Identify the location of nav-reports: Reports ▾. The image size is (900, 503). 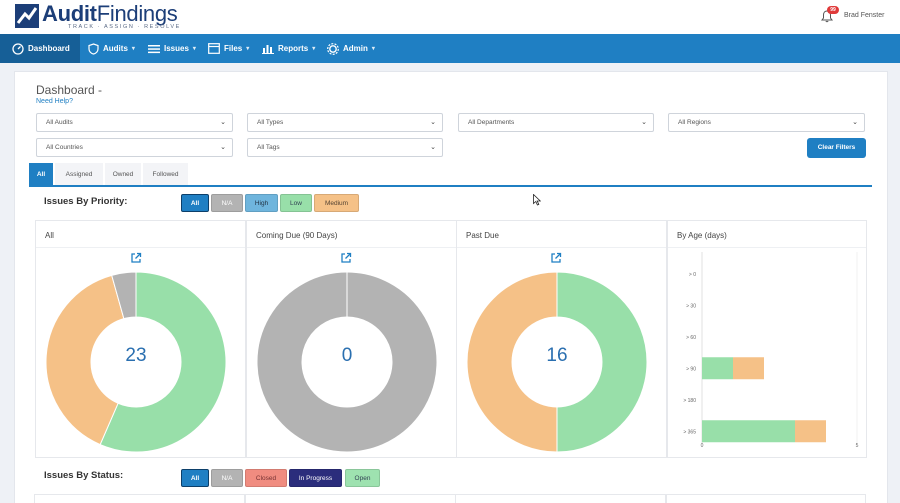
(288, 48).